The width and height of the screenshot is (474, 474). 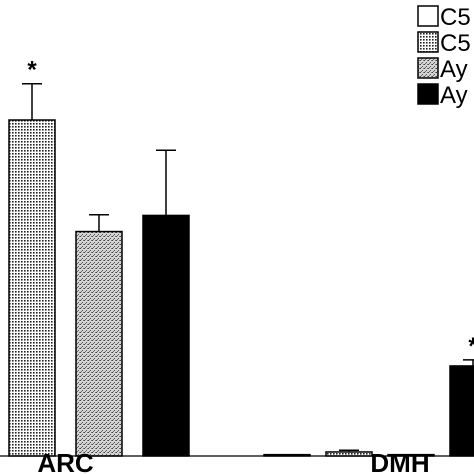 I want to click on significance-marker-dmh: *, so click(x=471, y=346).